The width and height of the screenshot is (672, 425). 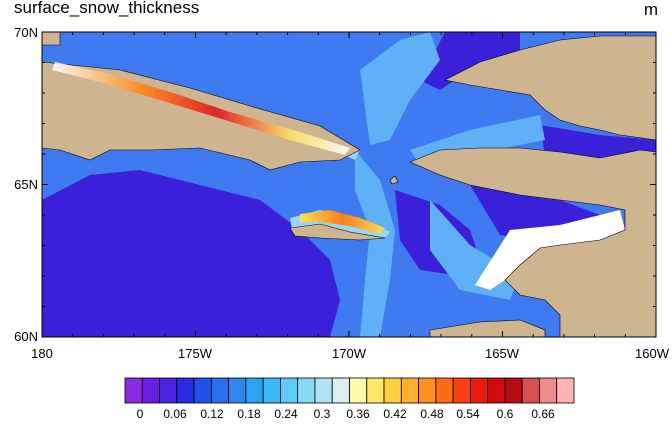 I want to click on open-water-patch-alaska, so click(x=550, y=250).